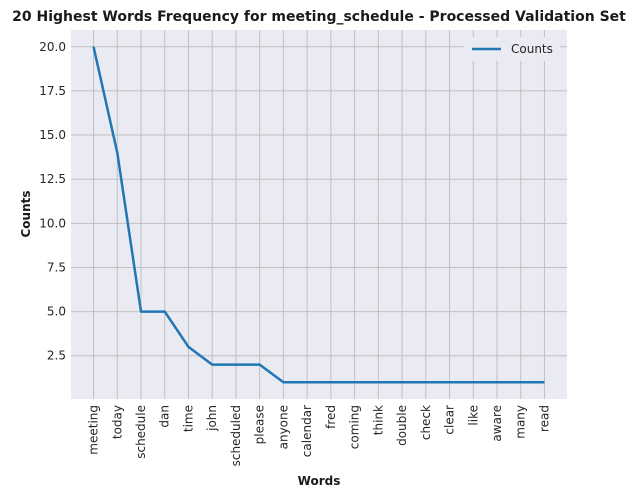  I want to click on x-tick-label: check, so click(426, 422).